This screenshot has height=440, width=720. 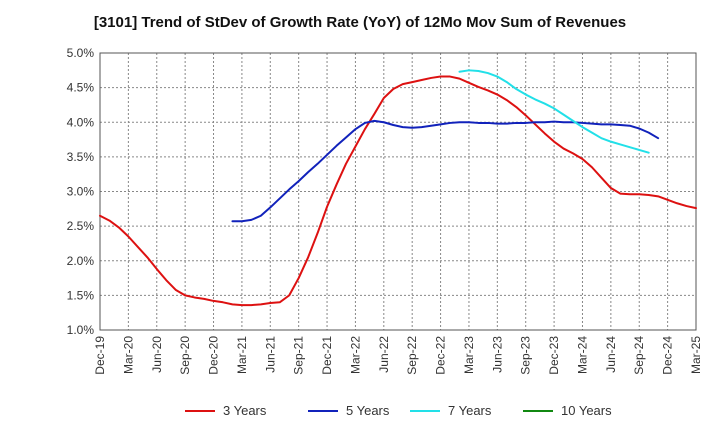 I want to click on y-tick-label: 2.5%, so click(x=81, y=226).